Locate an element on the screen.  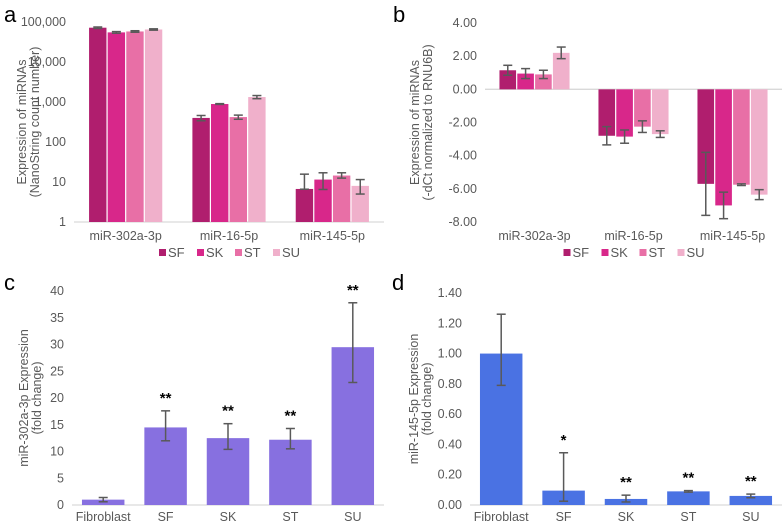
legend-item: SK is located at coordinates (210, 252).